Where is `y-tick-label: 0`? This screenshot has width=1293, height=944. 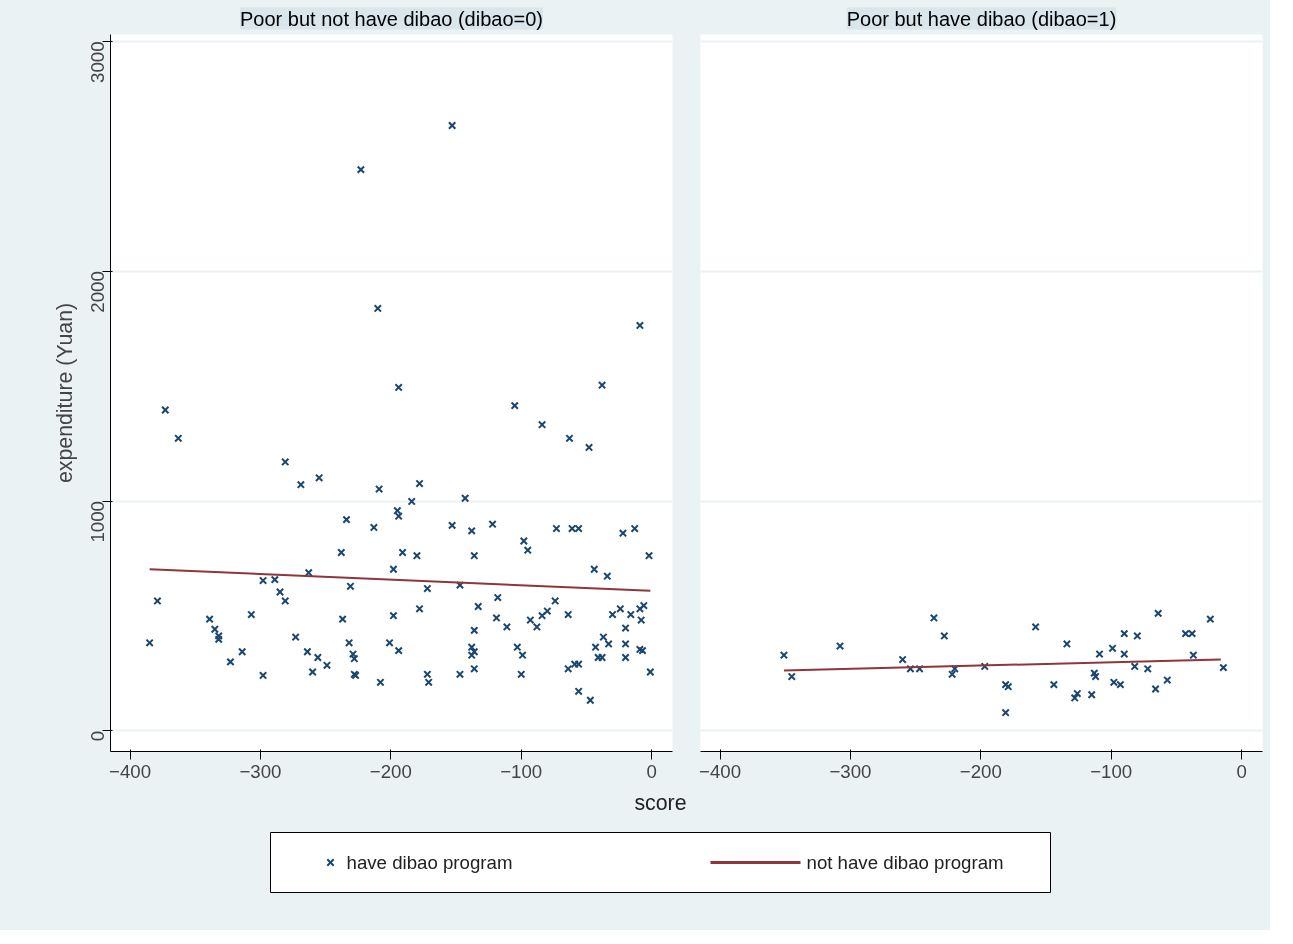 y-tick-label: 0 is located at coordinates (97, 736).